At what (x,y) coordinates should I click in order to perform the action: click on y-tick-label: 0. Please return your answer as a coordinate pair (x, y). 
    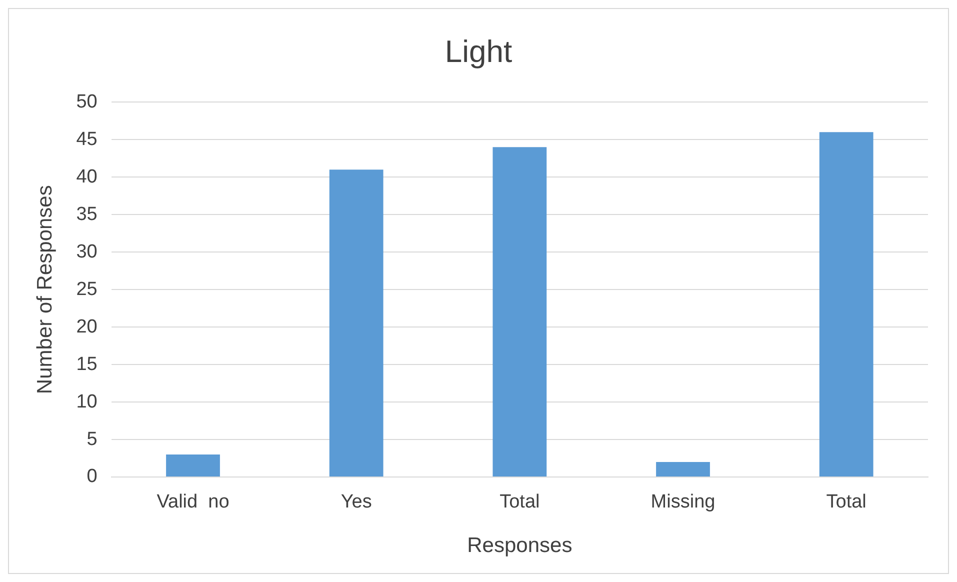
    Looking at the image, I should click on (92, 477).